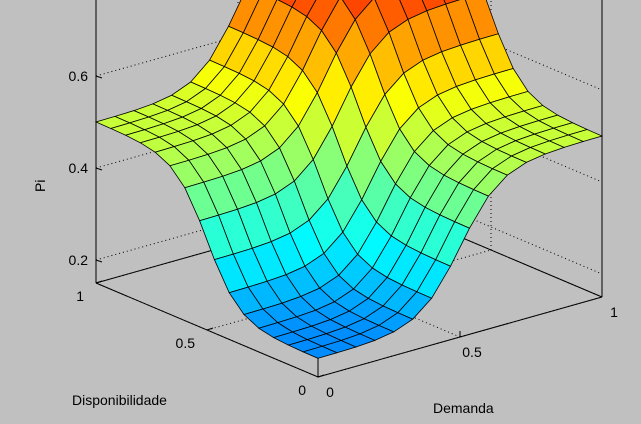  What do you see at coordinates (79, 168) in the screenshot?
I see `z-tick-label: 0.4` at bounding box center [79, 168].